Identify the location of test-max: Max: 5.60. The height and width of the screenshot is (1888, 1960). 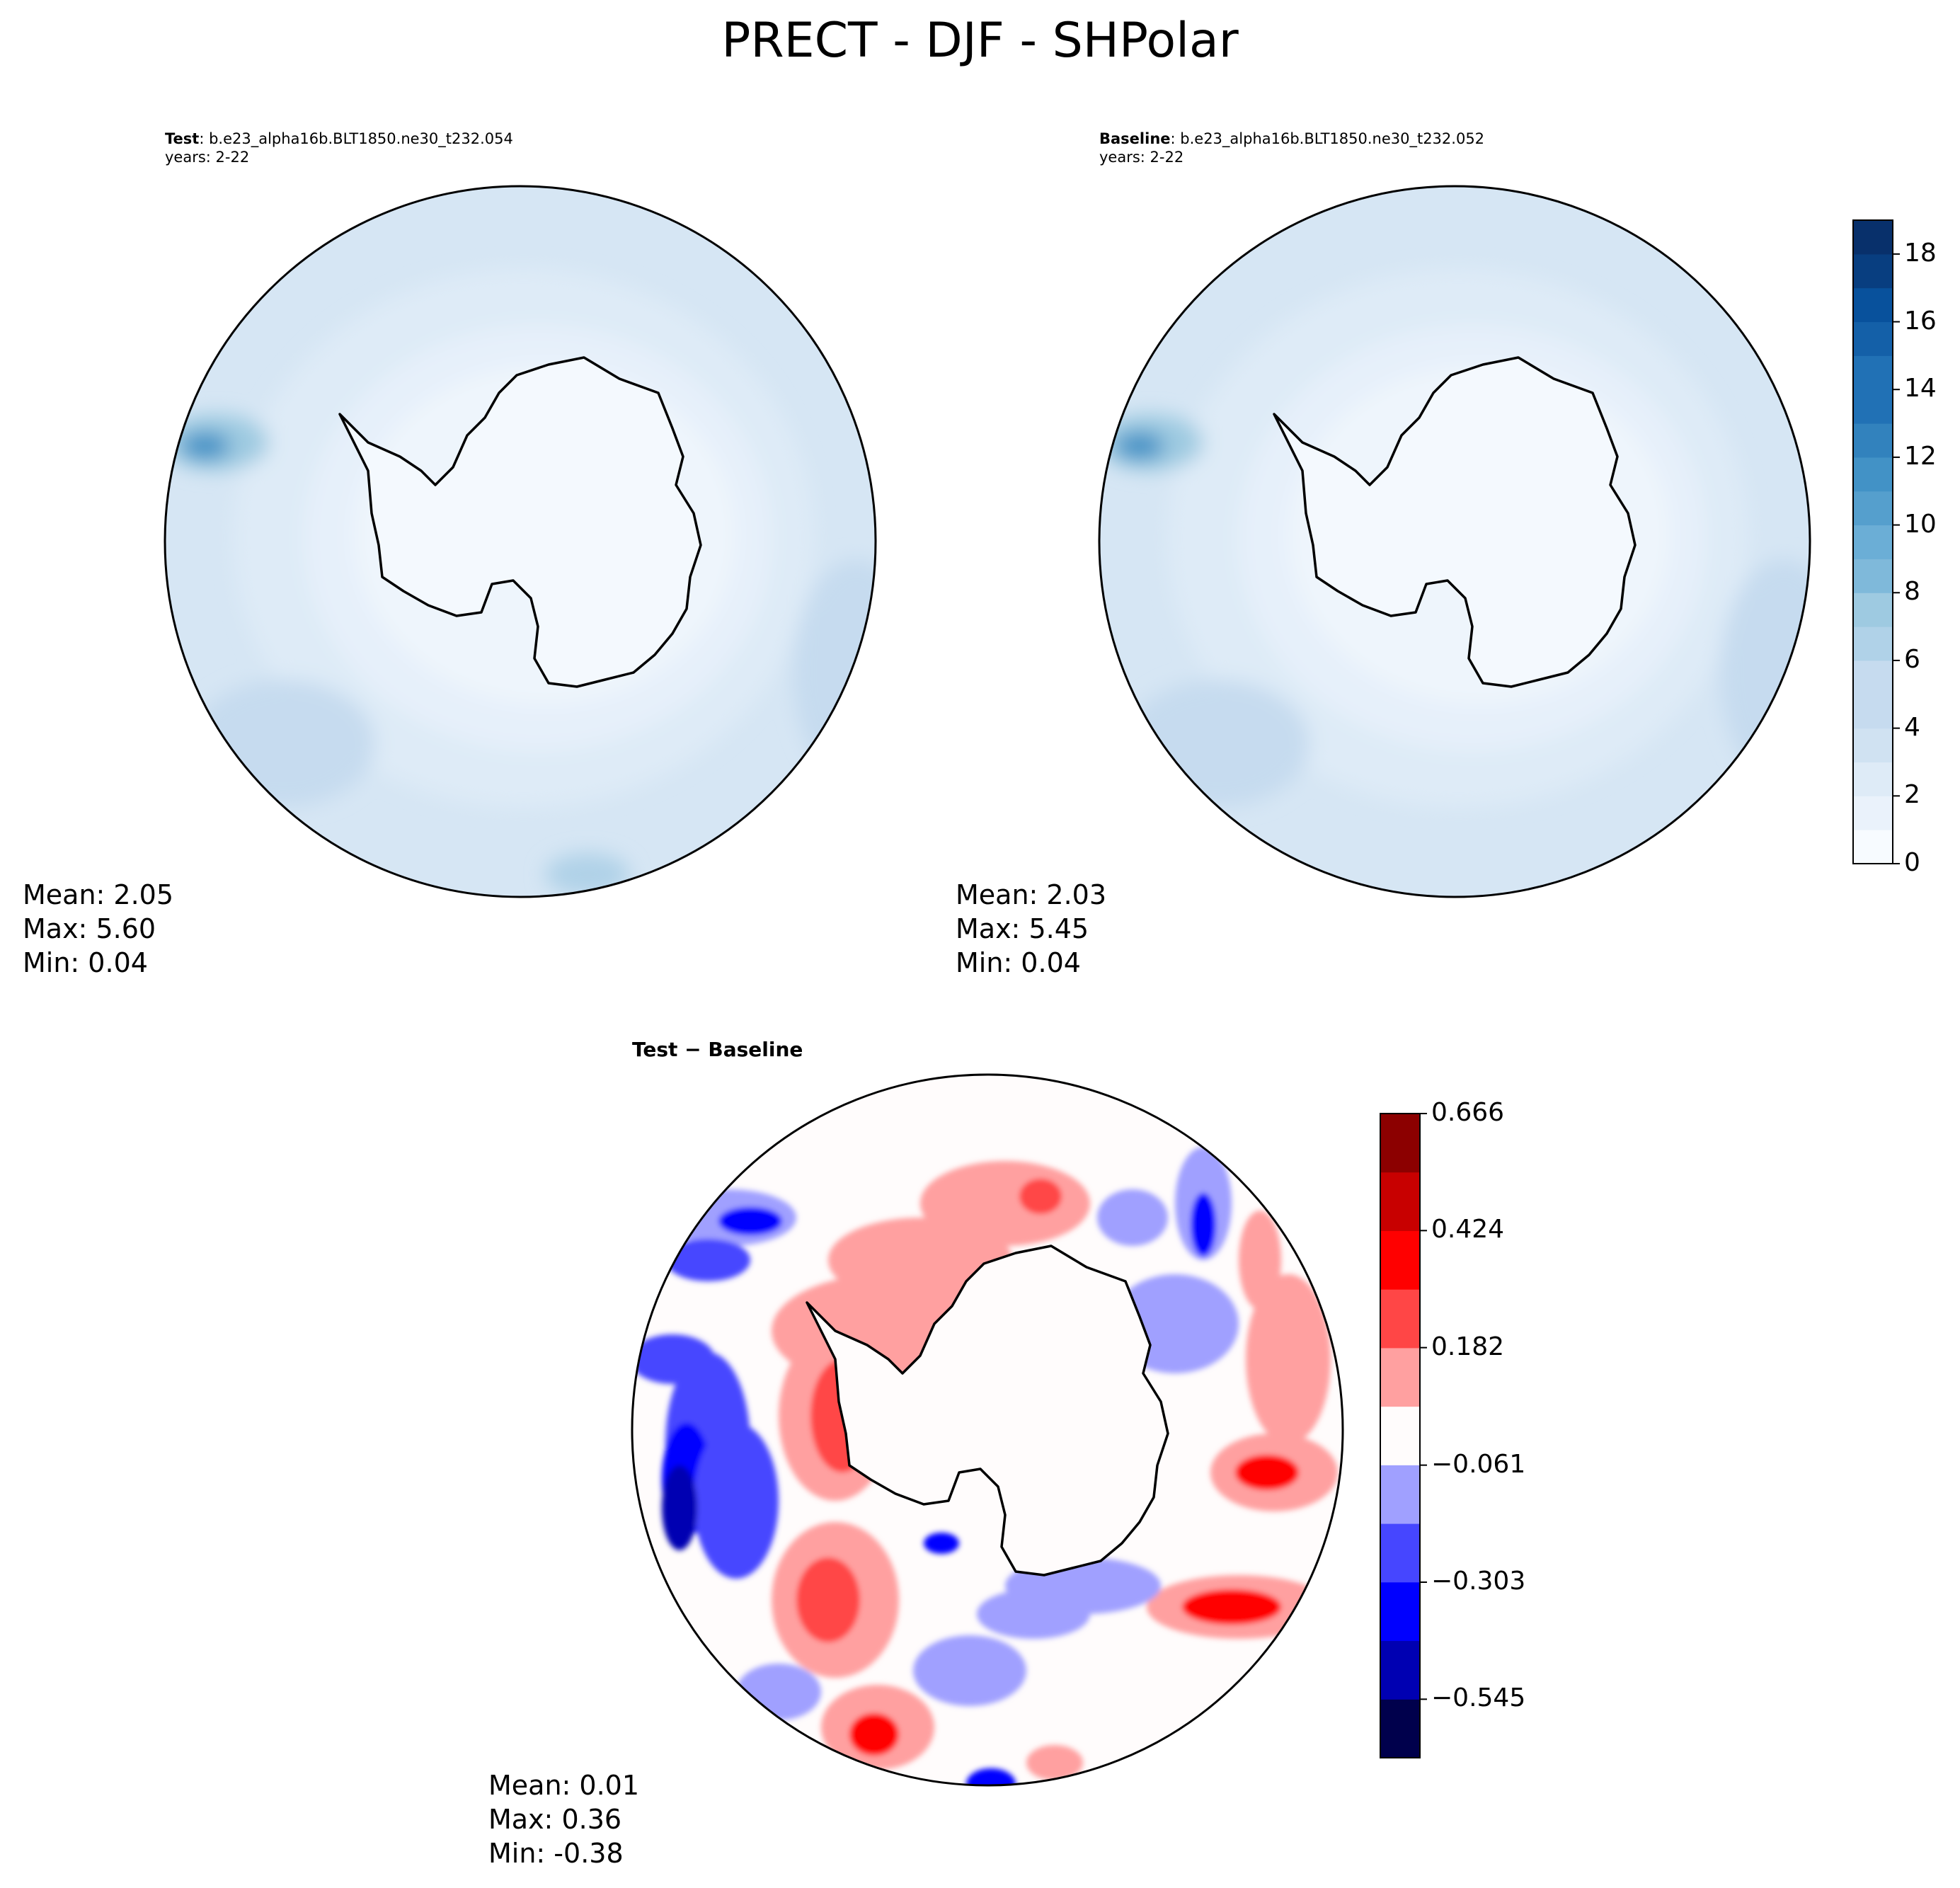
(89, 928).